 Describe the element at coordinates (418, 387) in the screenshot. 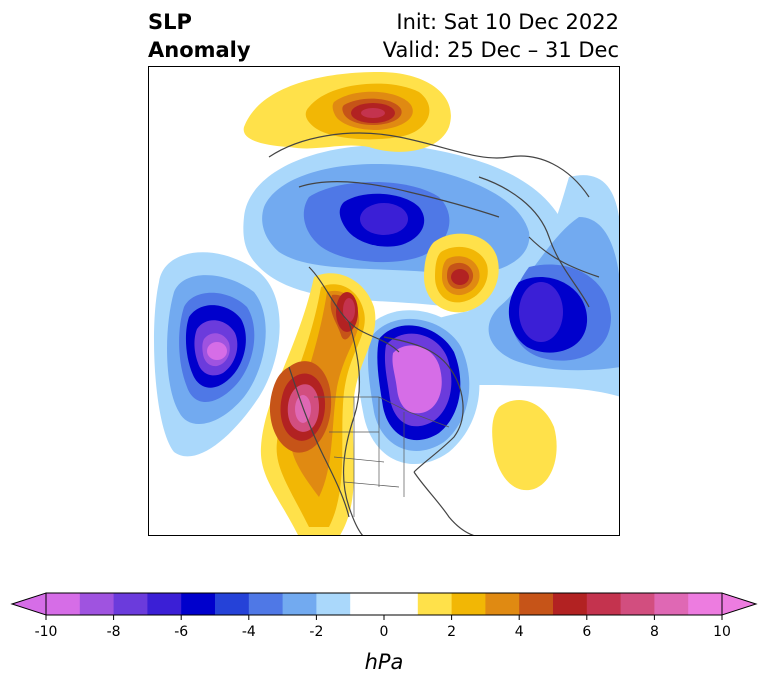

I see `canada-low-anomaly` at that location.